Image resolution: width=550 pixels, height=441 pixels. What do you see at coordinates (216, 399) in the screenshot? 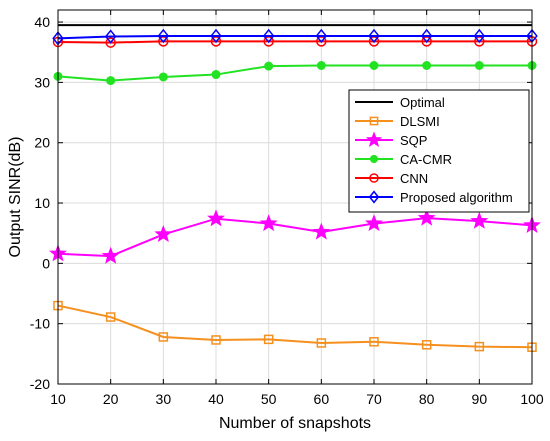
I see `x-tick-label: 40` at bounding box center [216, 399].